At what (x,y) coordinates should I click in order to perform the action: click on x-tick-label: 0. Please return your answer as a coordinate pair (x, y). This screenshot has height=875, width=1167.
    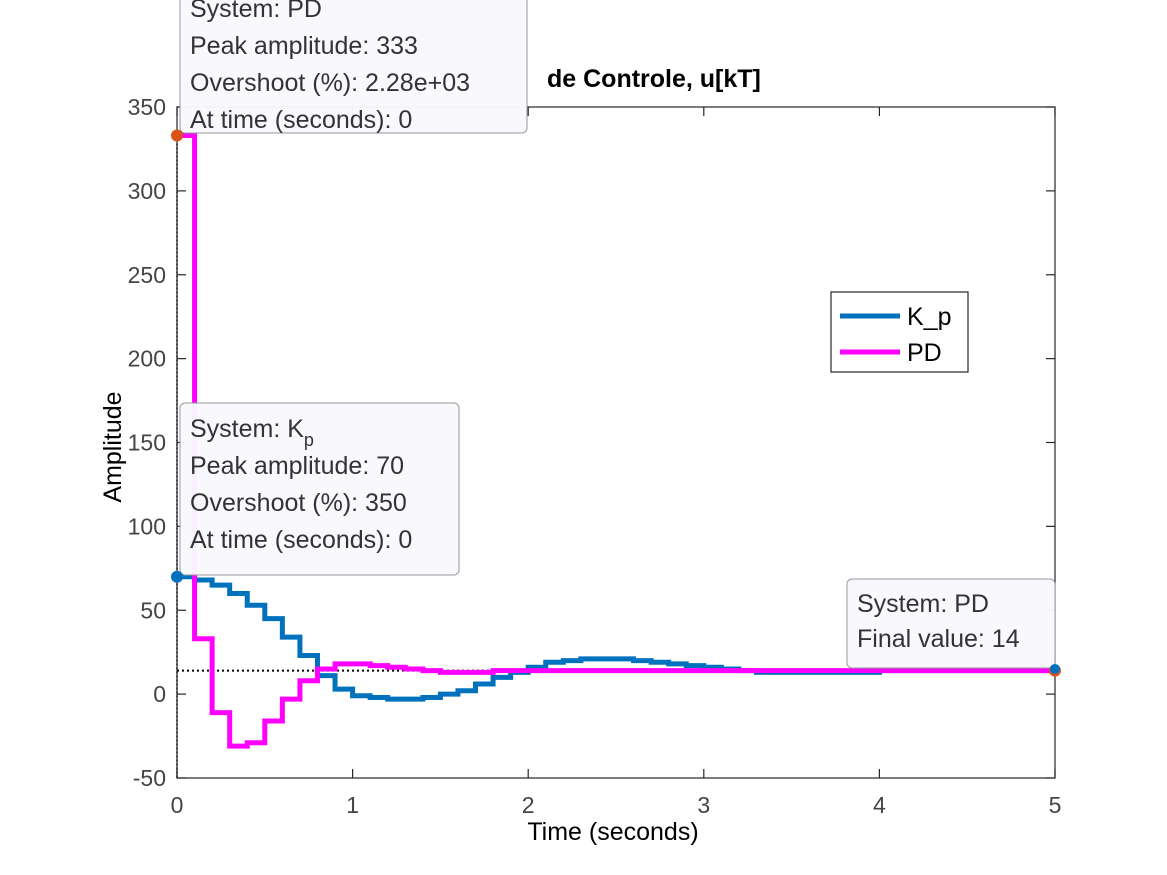
    Looking at the image, I should click on (177, 805).